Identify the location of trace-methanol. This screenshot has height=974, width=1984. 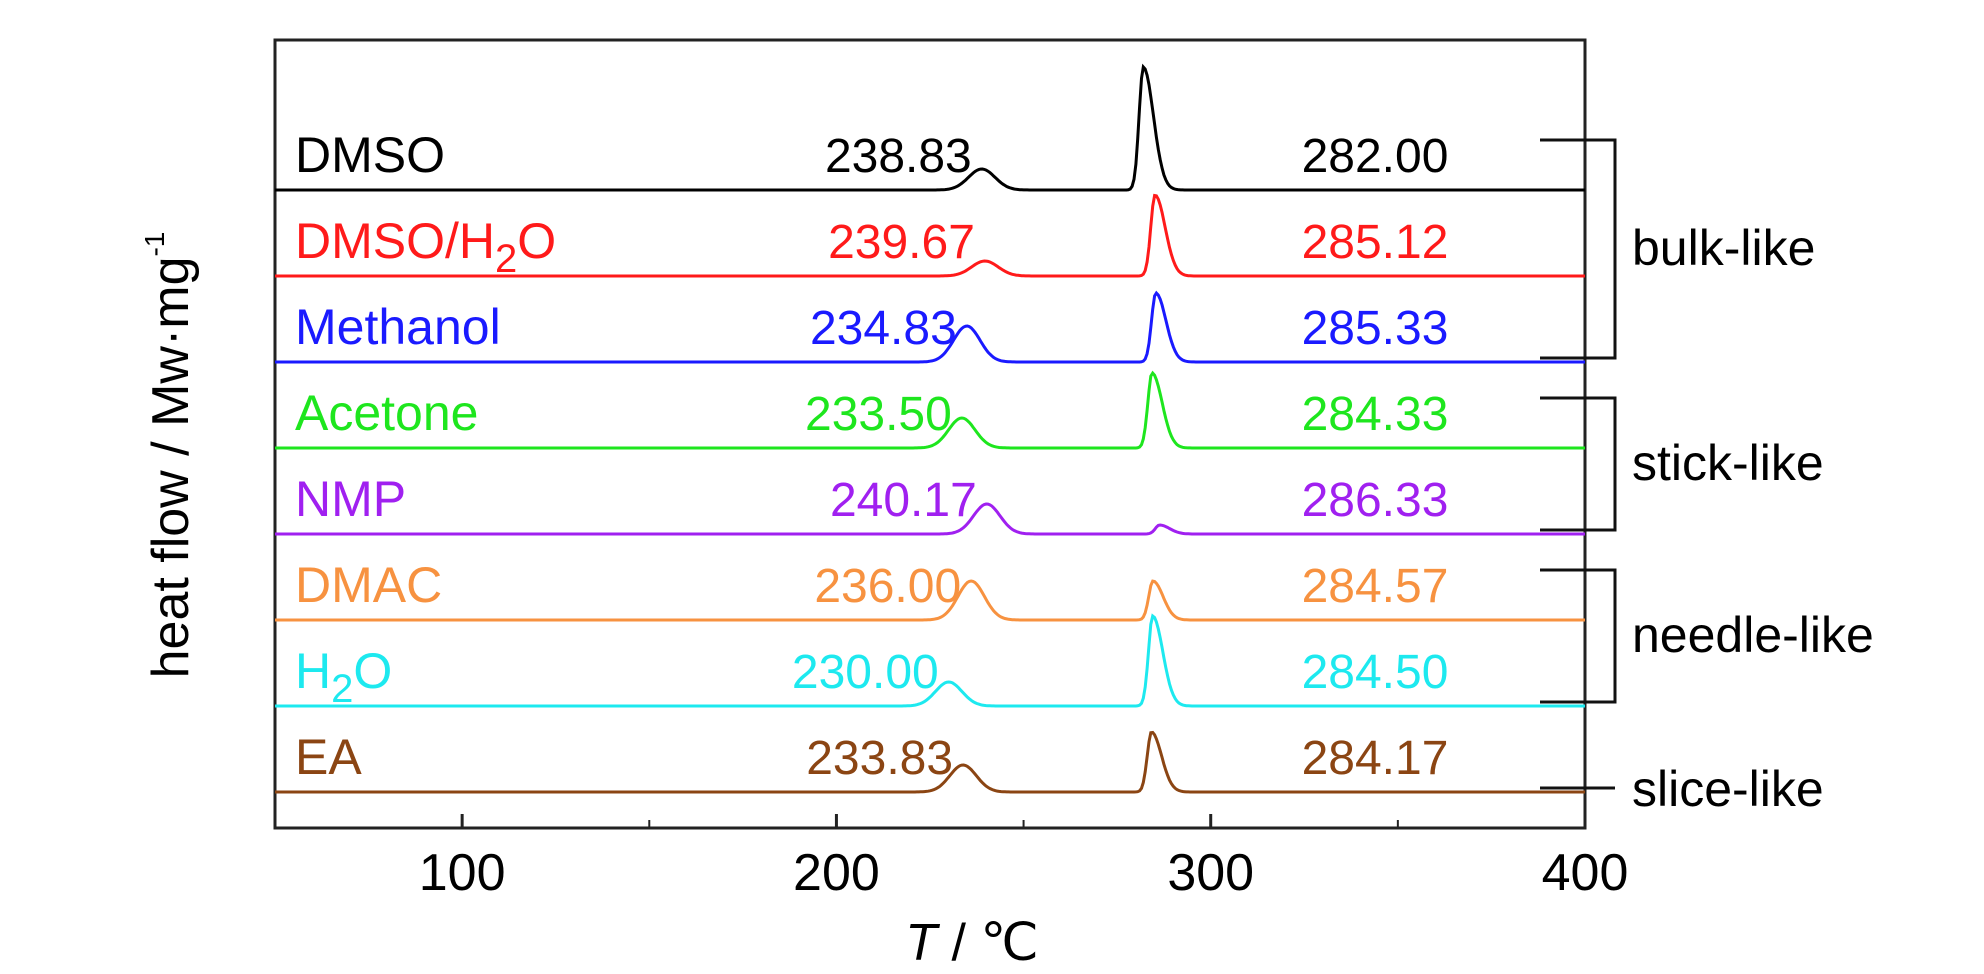
(930, 327).